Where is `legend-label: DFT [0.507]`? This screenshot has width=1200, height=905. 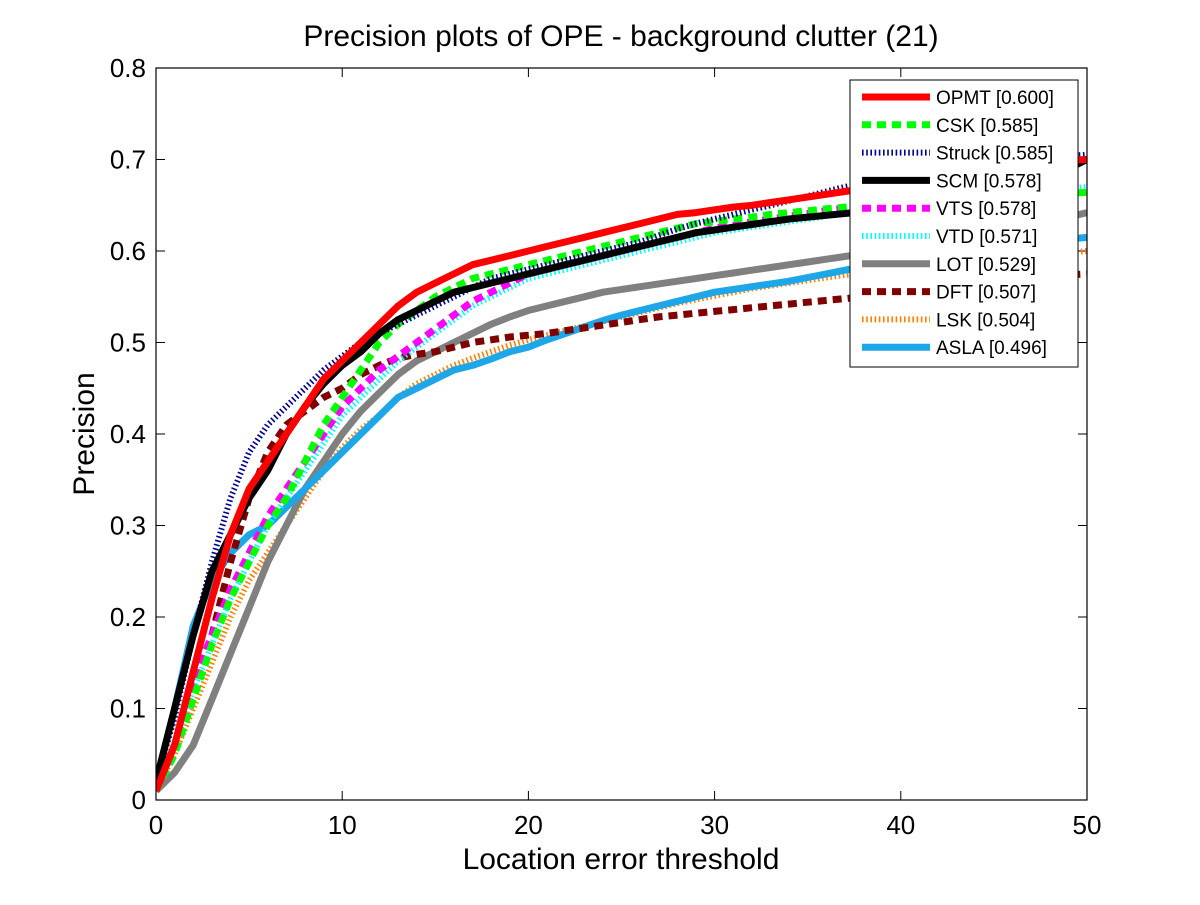 legend-label: DFT [0.507] is located at coordinates (986, 293).